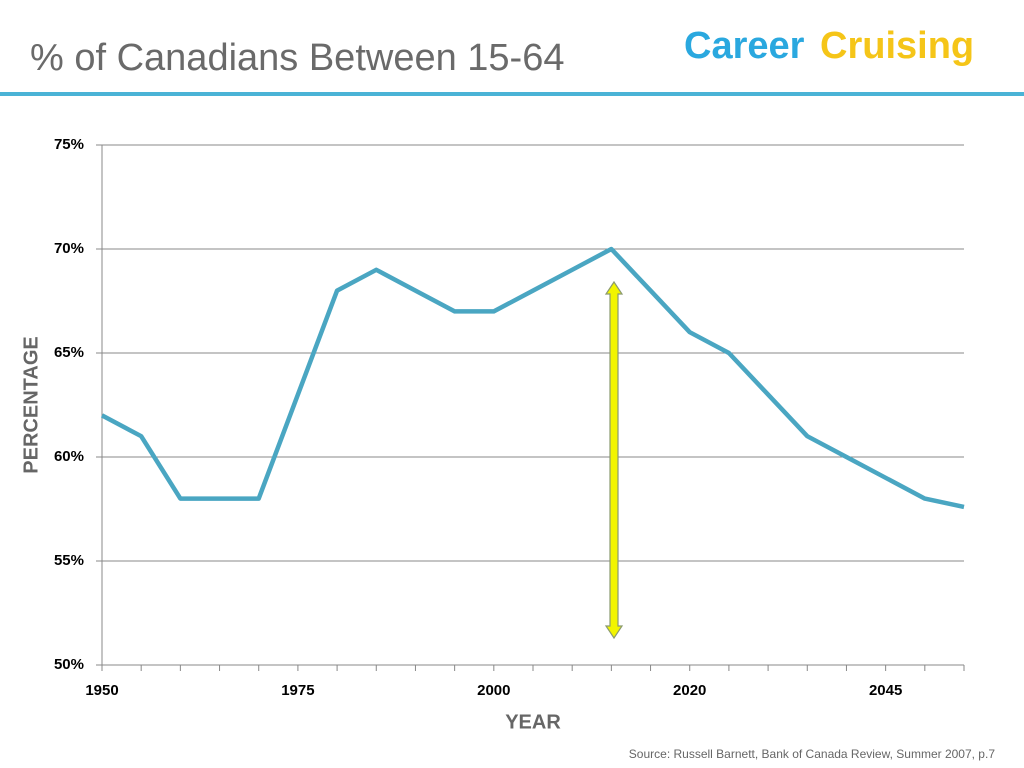 This screenshot has height=768, width=1024. What do you see at coordinates (297, 58) in the screenshot?
I see `slide-title: % of Canadians Between 15-64` at bounding box center [297, 58].